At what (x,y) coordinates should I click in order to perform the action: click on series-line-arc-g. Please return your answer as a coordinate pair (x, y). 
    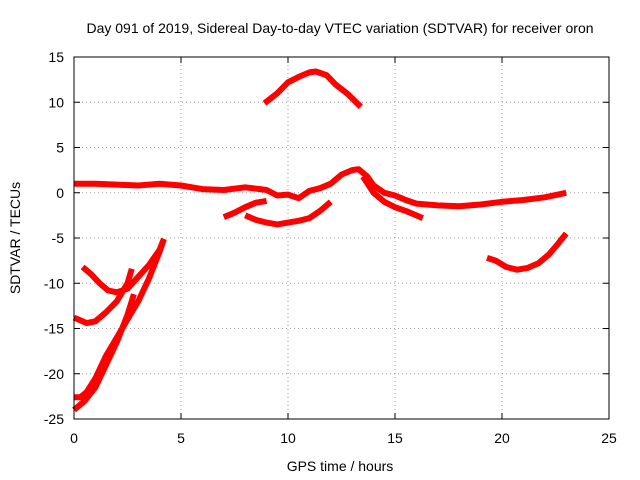
    Looking at the image, I should click on (103, 297).